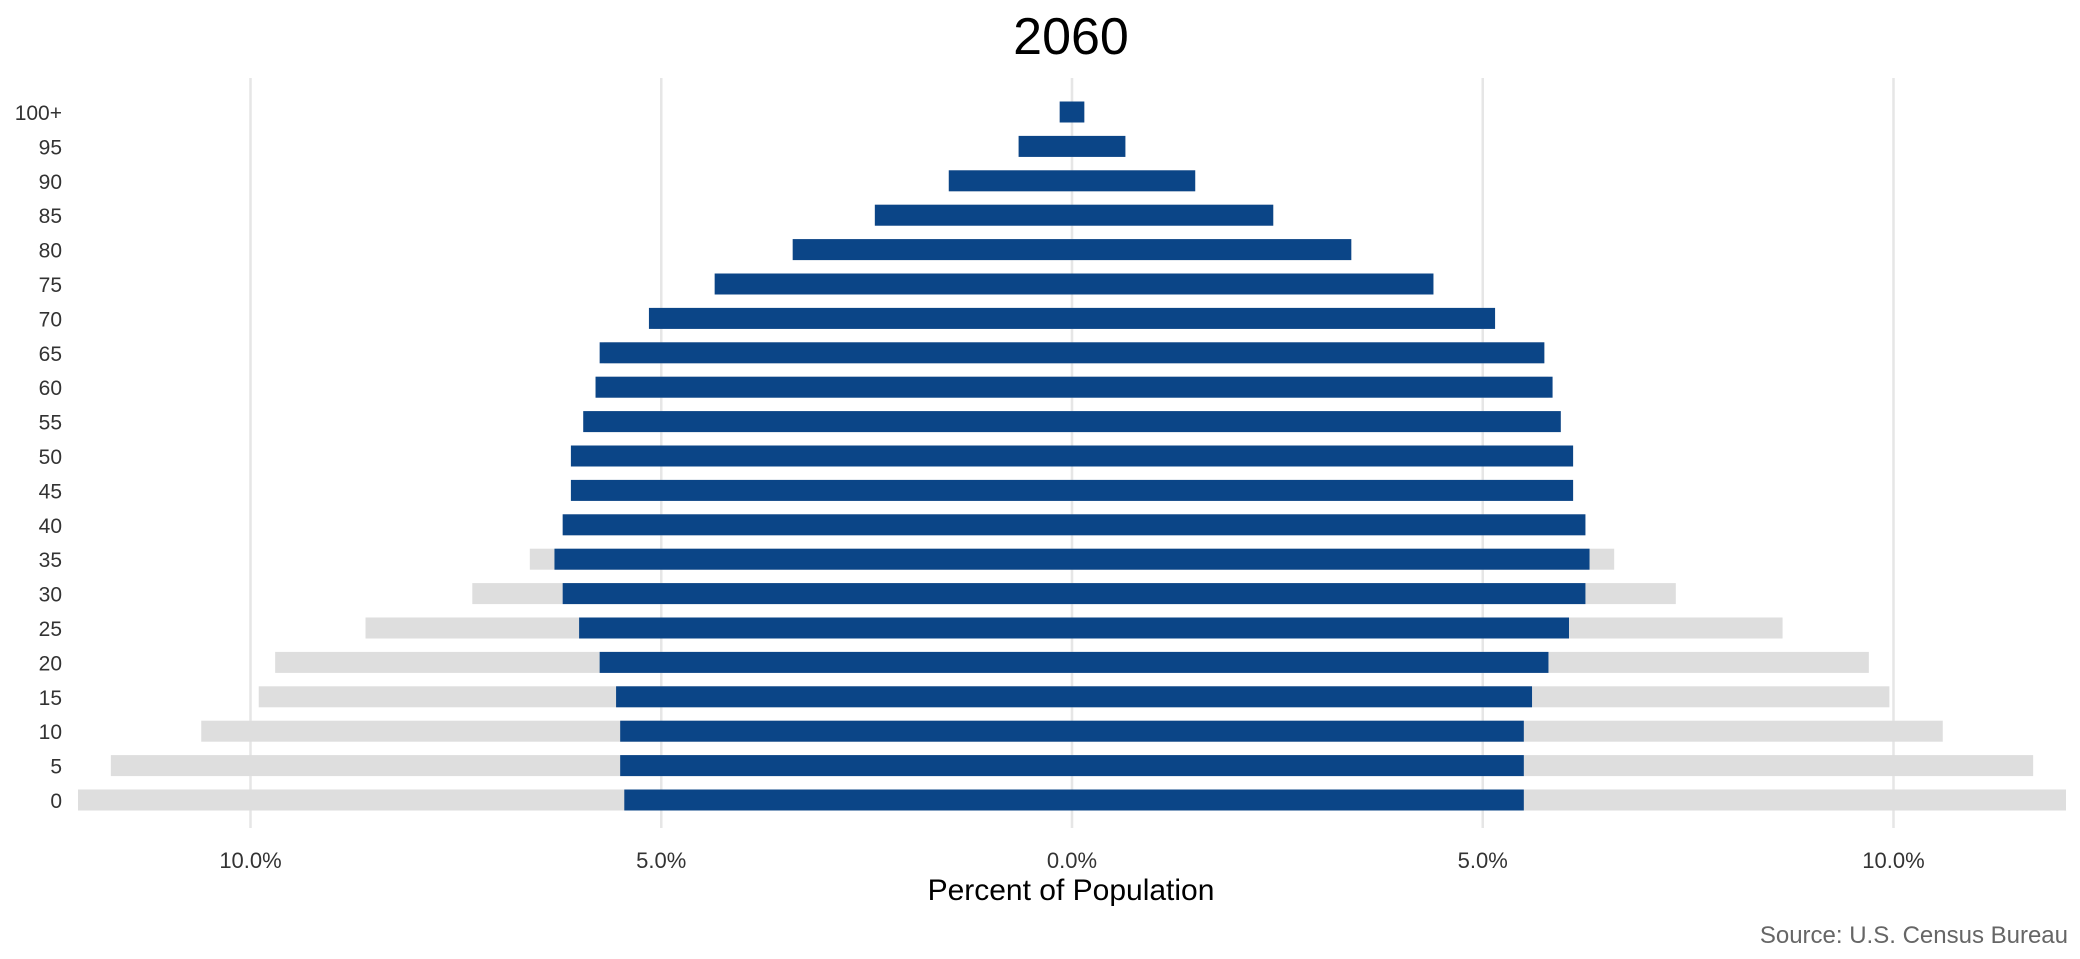 This screenshot has height=959, width=2080. What do you see at coordinates (50, 629) in the screenshot?
I see `age-label-25: 25` at bounding box center [50, 629].